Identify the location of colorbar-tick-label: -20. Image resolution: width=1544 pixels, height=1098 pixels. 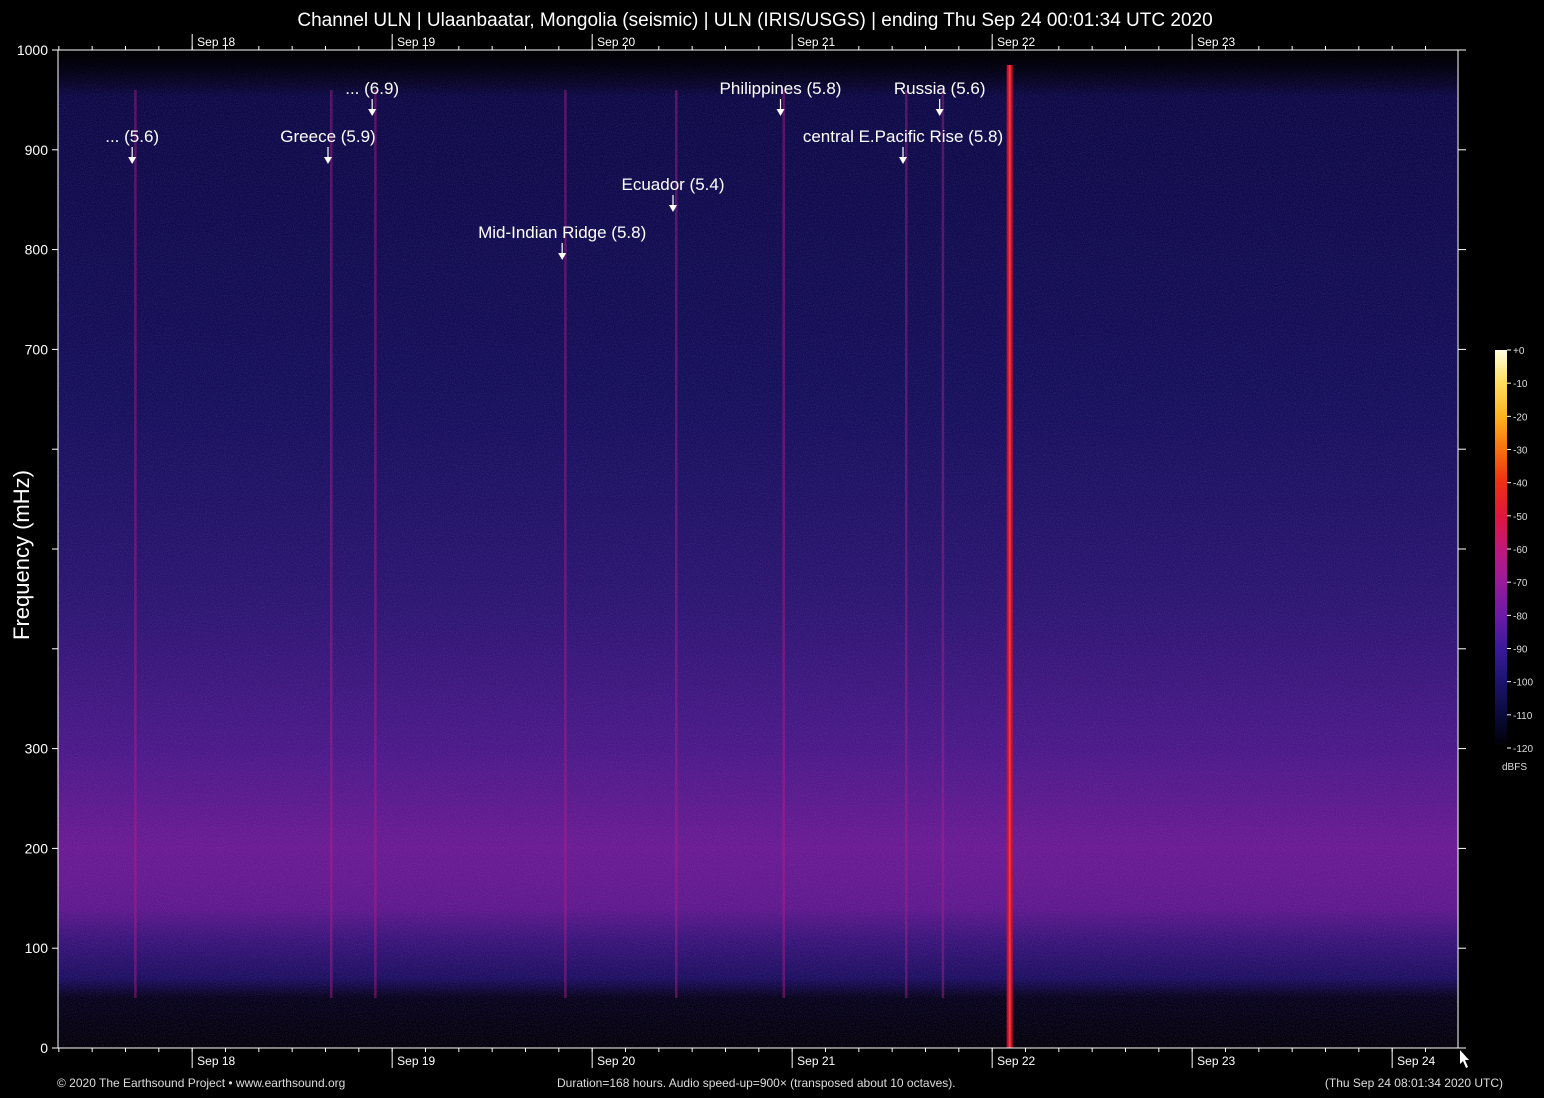
(1520, 417).